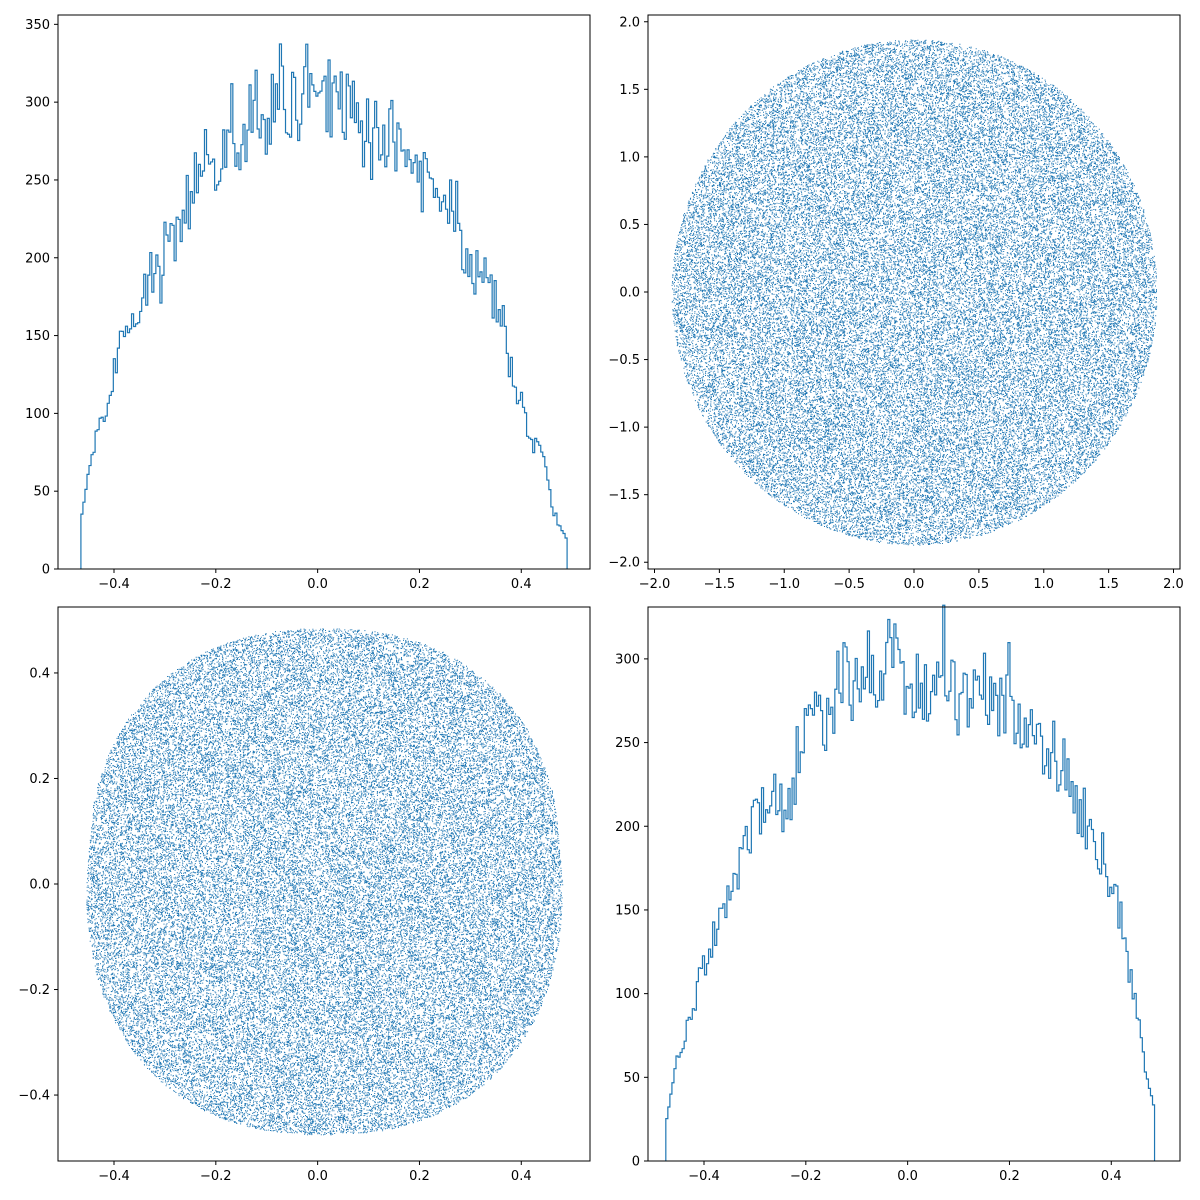 This screenshot has height=1200, width=1200. Describe the element at coordinates (784, 584) in the screenshot. I see `x-tick-label: −1.0` at that location.